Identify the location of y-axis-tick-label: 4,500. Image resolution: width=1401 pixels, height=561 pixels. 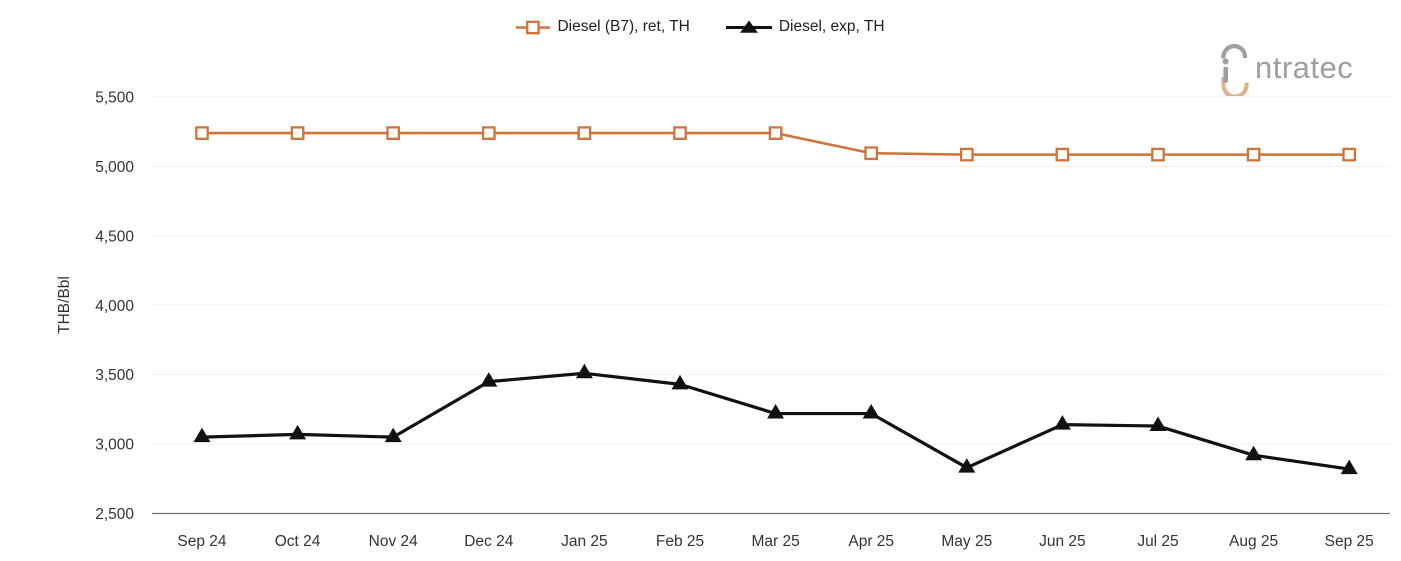
(114, 236).